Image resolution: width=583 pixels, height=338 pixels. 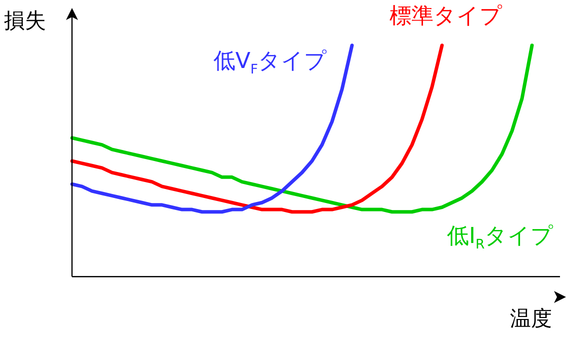 What do you see at coordinates (25, 20) in the screenshot?
I see `y-axis-title: 損失` at bounding box center [25, 20].